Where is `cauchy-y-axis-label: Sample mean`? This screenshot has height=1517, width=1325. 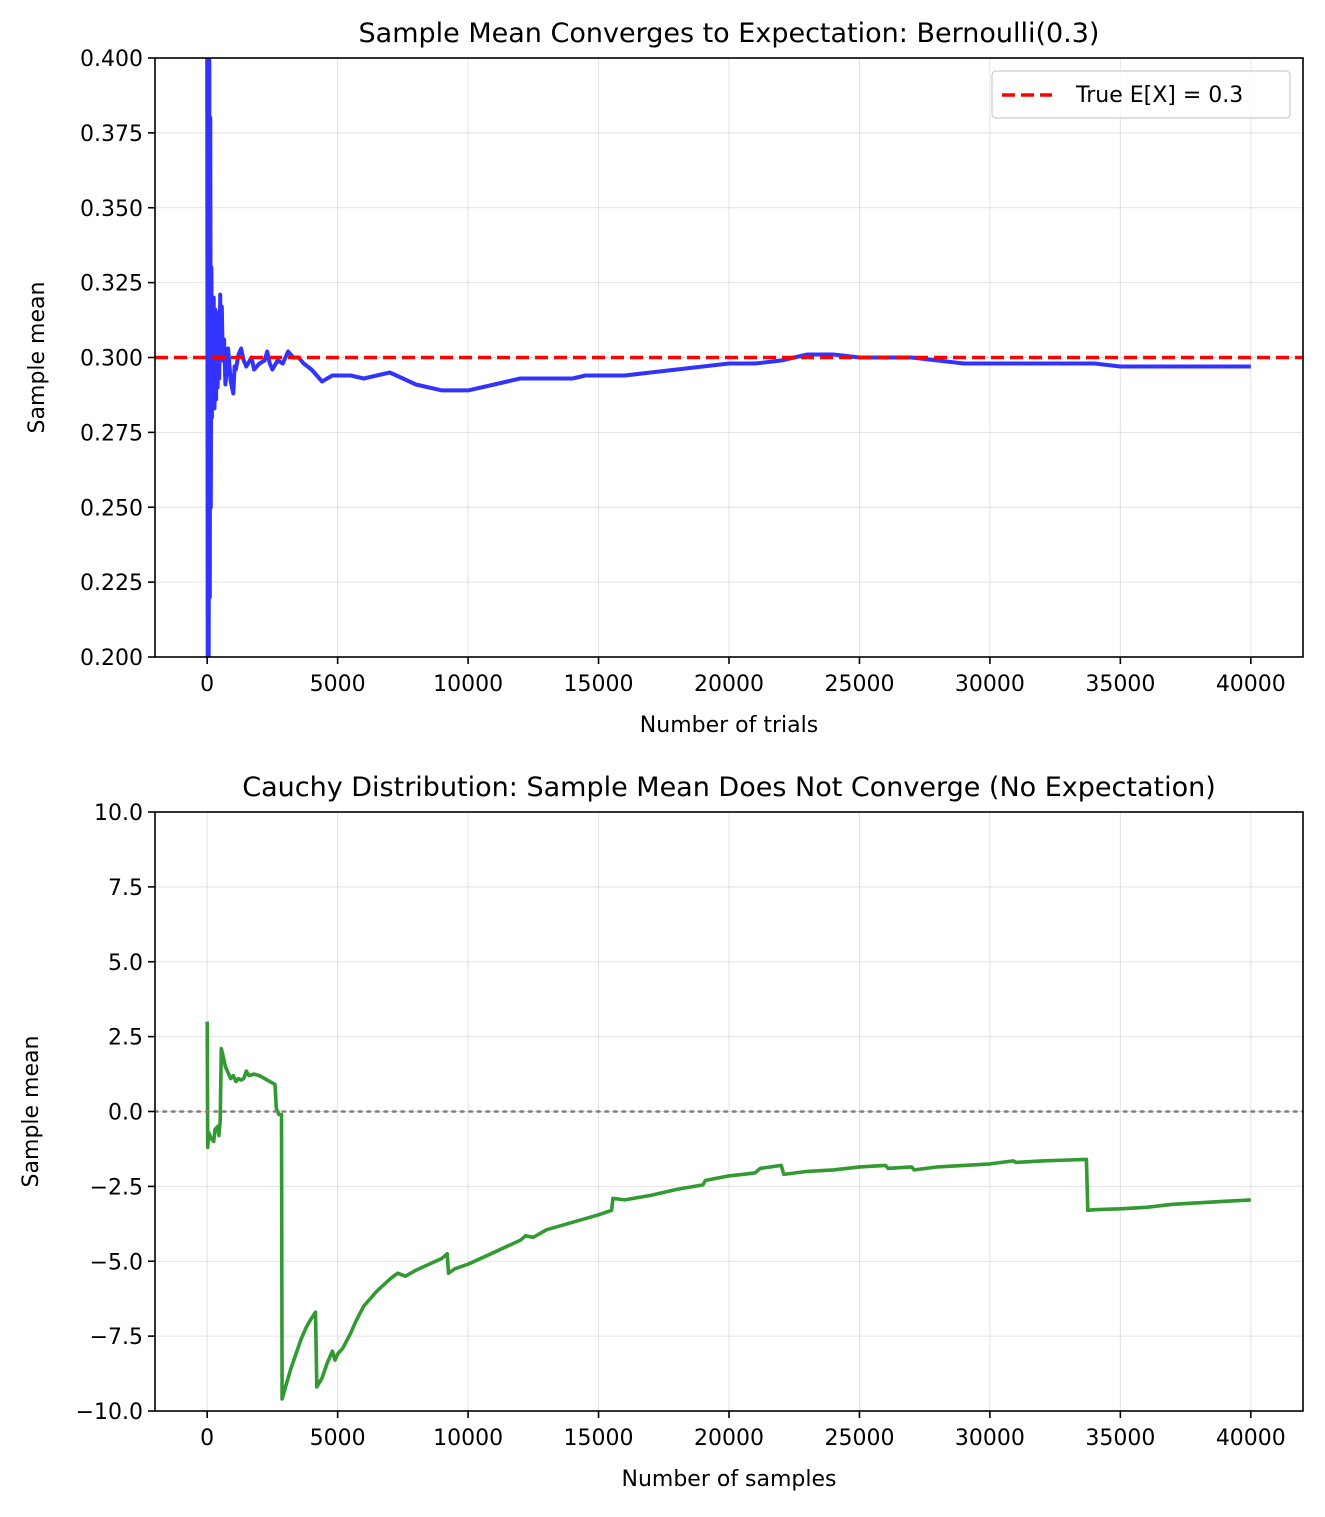
cauchy-y-axis-label: Sample mean is located at coordinates (31, 1112).